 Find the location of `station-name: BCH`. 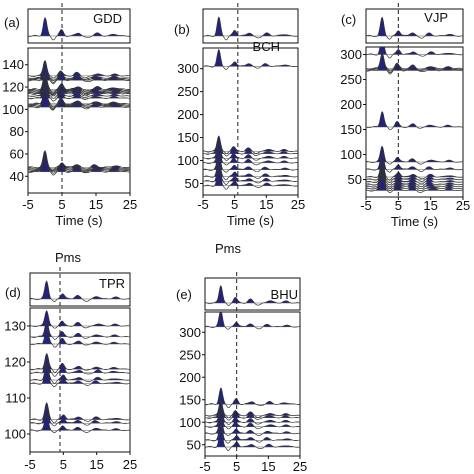

station-name: BCH is located at coordinates (266, 46).